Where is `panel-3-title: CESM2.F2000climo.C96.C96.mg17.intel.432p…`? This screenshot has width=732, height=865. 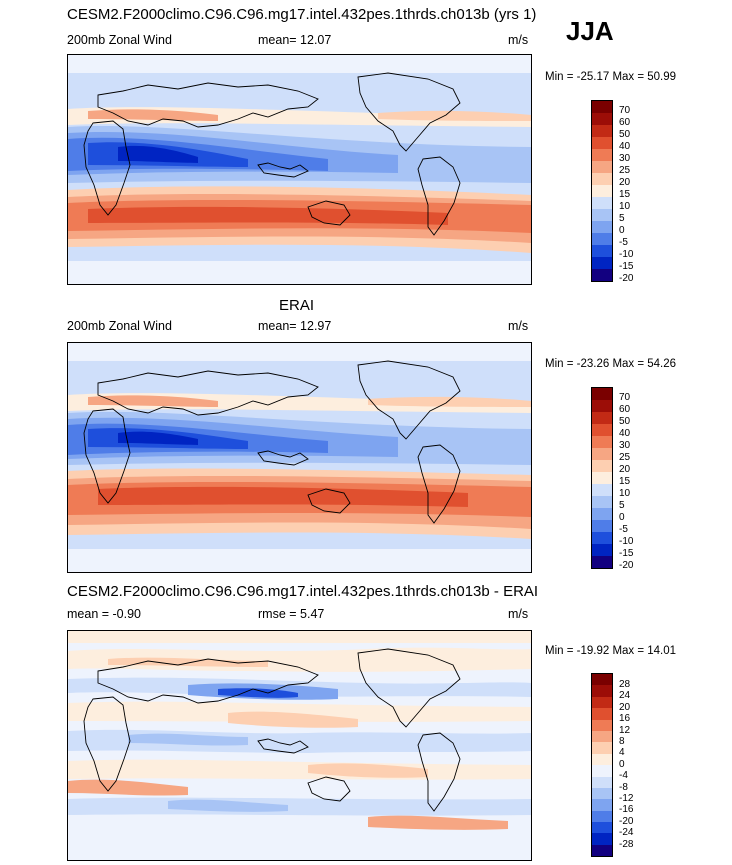
panel-3-title: CESM2.F2000climo.C96.C96.mg17.intel.432p… is located at coordinates (303, 591).